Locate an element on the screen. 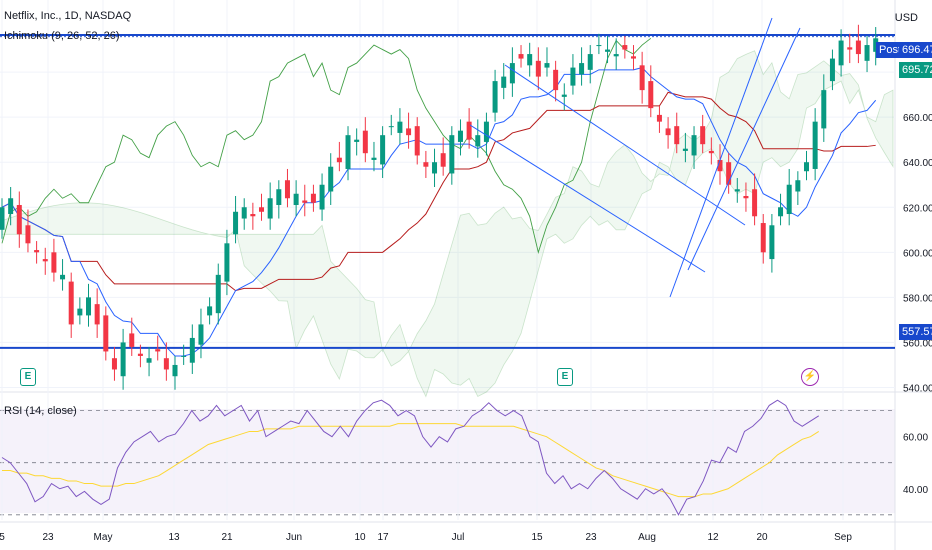 The width and height of the screenshot is (932, 550). y-tick-label: 580.00 is located at coordinates (917, 298).